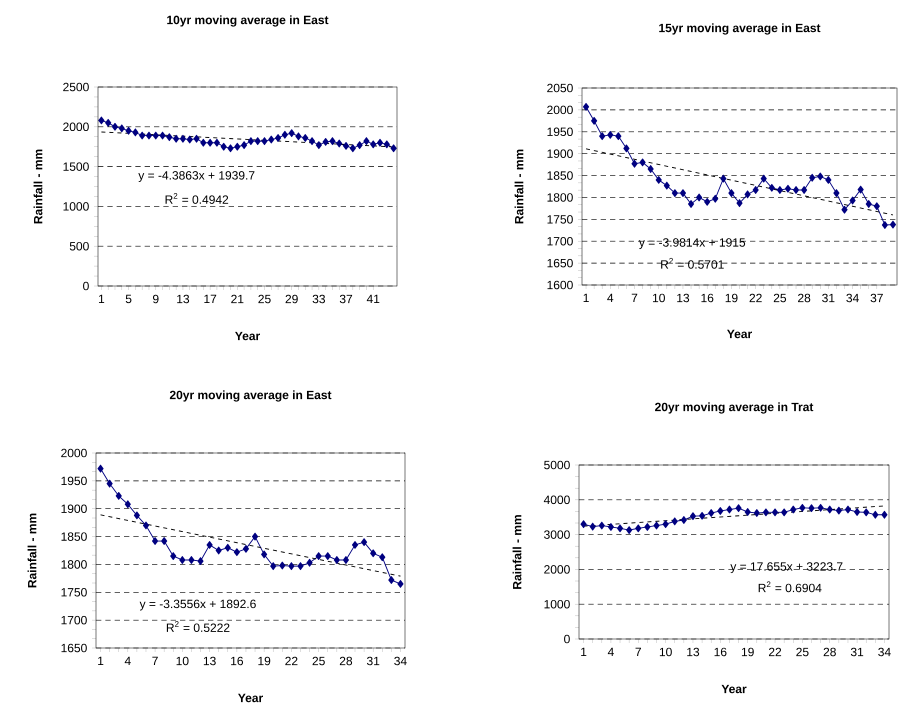 The width and height of the screenshot is (904, 722). What do you see at coordinates (129, 299) in the screenshot?
I see `x-tick-label: 5` at bounding box center [129, 299].